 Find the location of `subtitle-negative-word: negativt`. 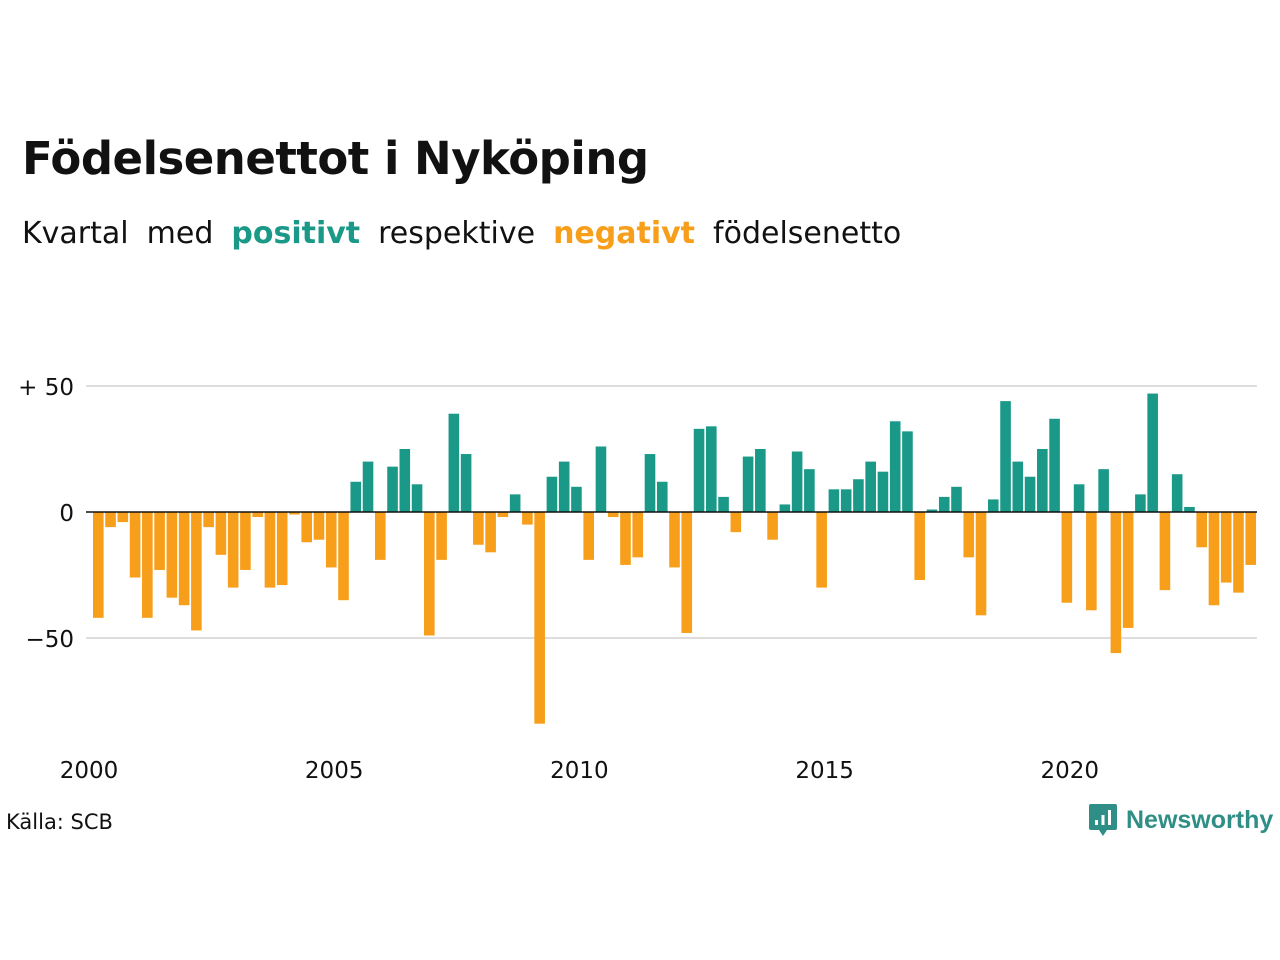

subtitle-negative-word: negativt is located at coordinates (624, 233).